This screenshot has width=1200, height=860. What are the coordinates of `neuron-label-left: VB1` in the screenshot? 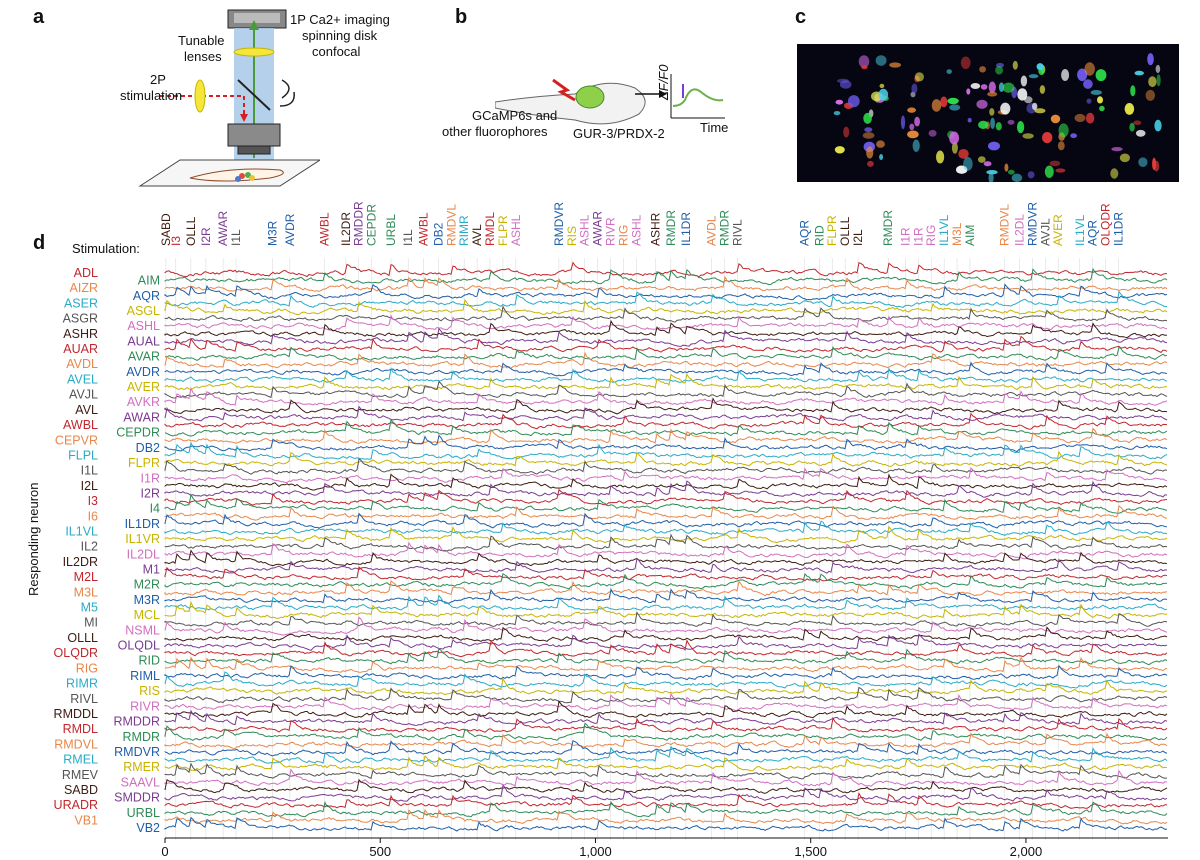 It's located at (86, 820).